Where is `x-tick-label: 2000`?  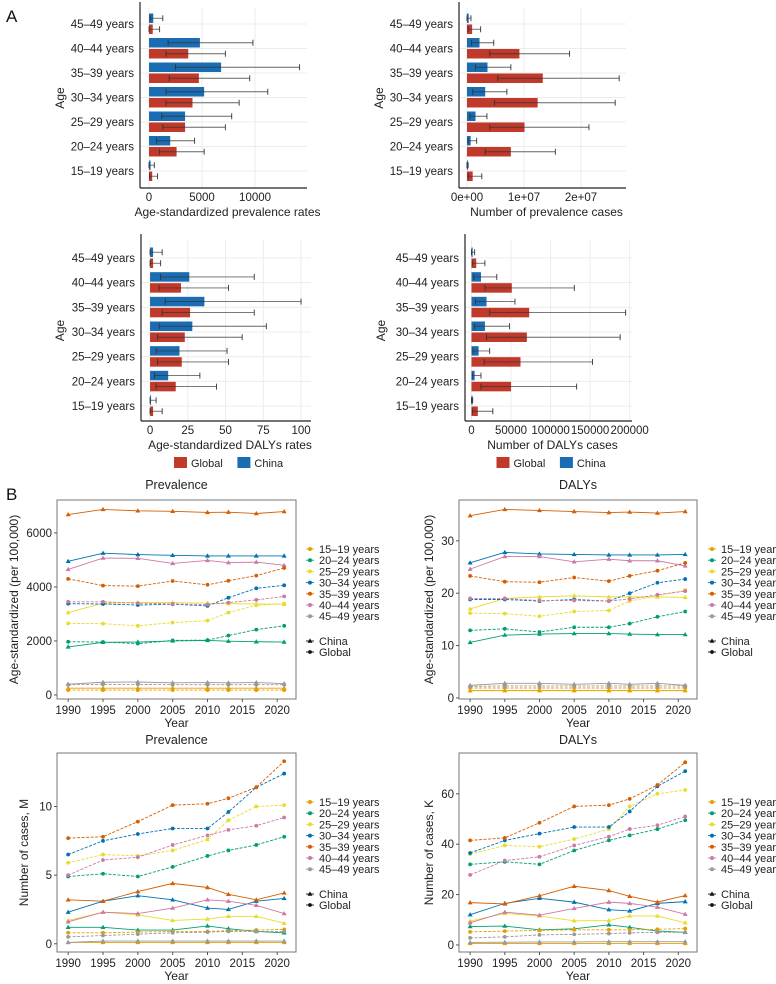
x-tick-label: 2000 is located at coordinates (540, 711).